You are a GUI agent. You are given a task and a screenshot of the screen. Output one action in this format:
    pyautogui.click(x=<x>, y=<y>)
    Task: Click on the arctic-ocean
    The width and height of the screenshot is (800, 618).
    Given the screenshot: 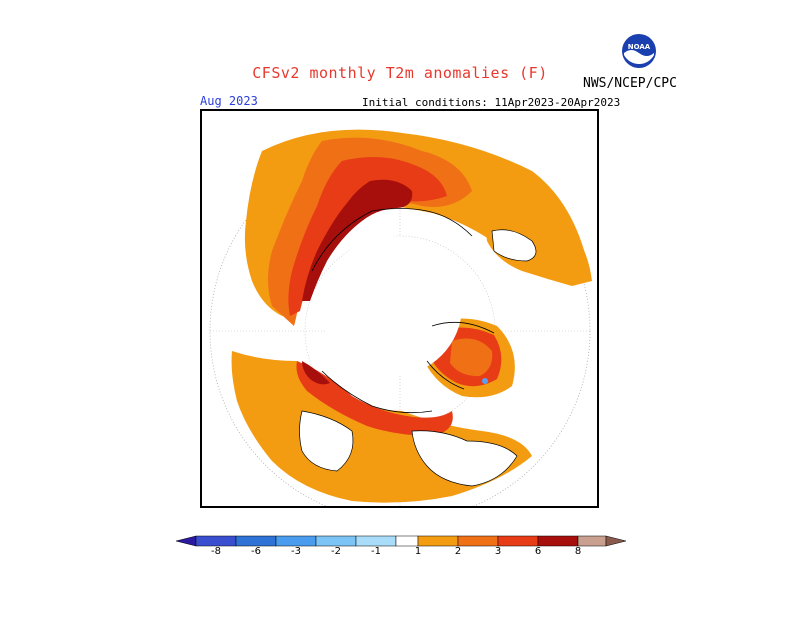 What is the action you would take?
    pyautogui.click(x=392, y=306)
    